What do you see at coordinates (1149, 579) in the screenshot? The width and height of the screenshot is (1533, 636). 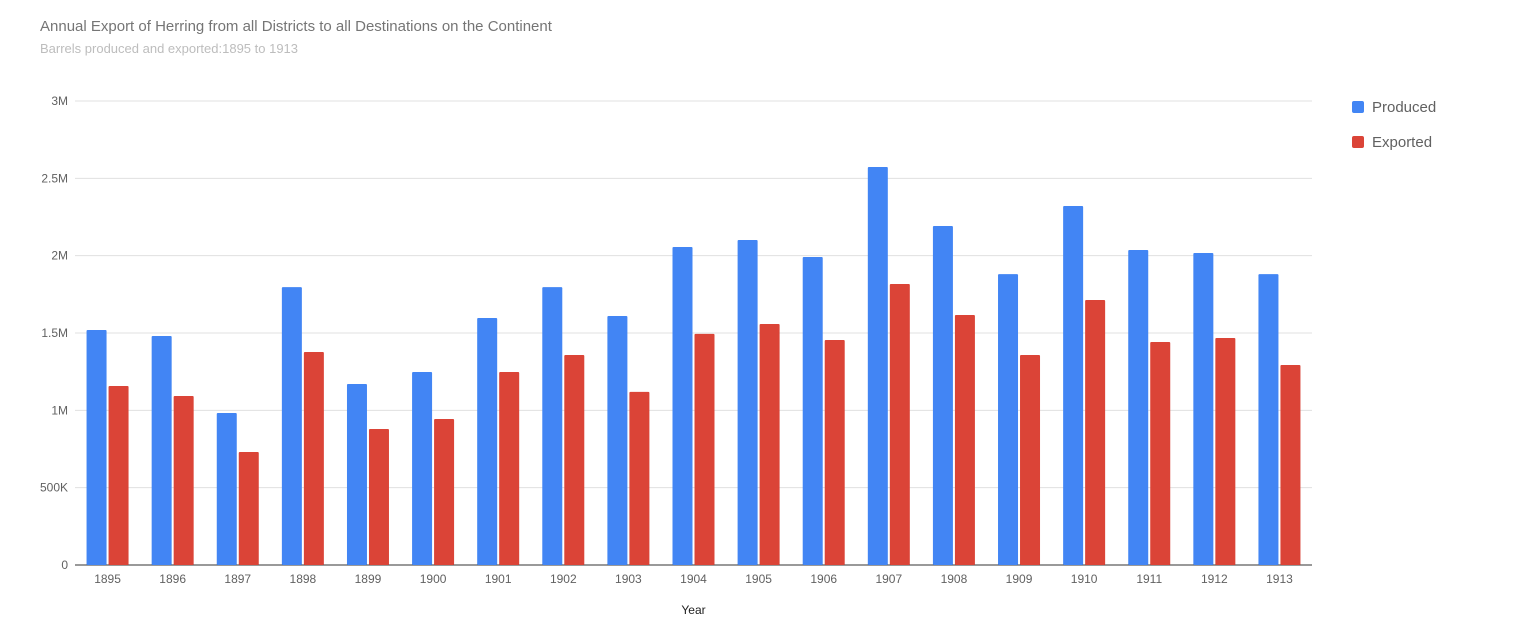 I see `x-tick-label: 1911` at bounding box center [1149, 579].